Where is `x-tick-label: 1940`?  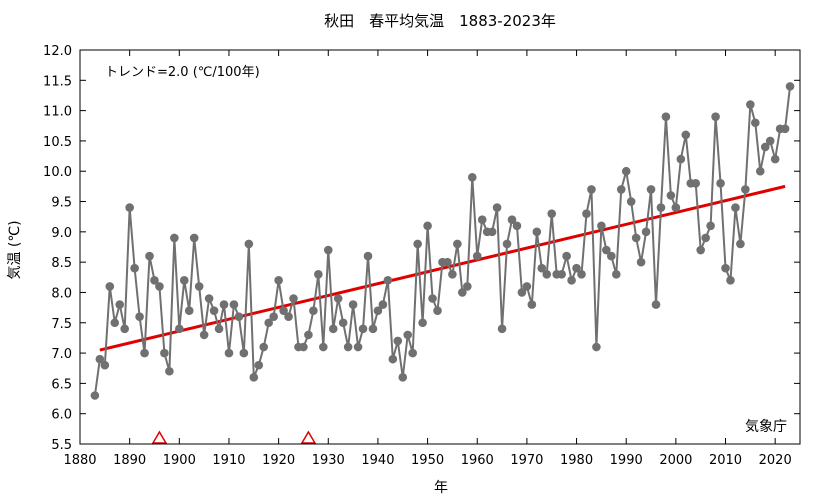
x-tick-label: 1940 is located at coordinates (377, 460).